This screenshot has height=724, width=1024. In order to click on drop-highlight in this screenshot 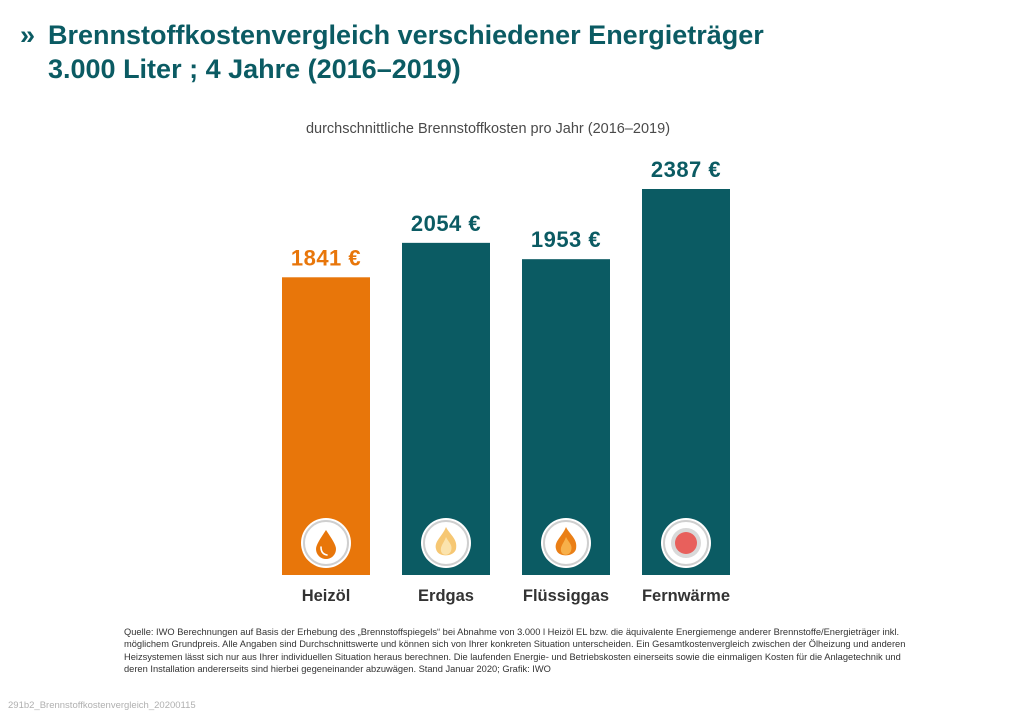, I will do `click(324, 551)`.